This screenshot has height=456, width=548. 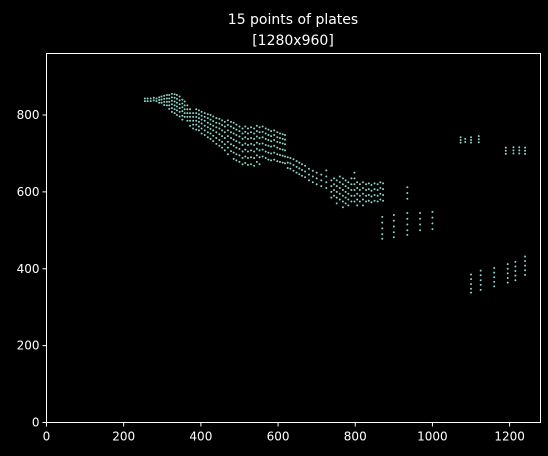 I want to click on x-tick-label: 0, so click(x=47, y=437).